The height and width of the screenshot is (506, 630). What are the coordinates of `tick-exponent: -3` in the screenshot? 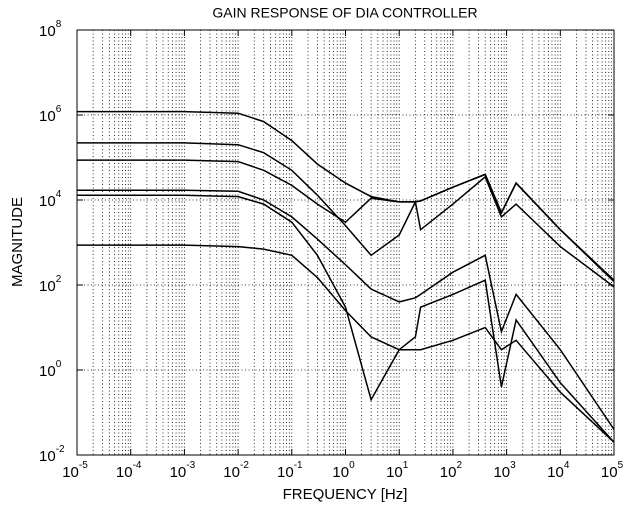 It's located at (190, 465).